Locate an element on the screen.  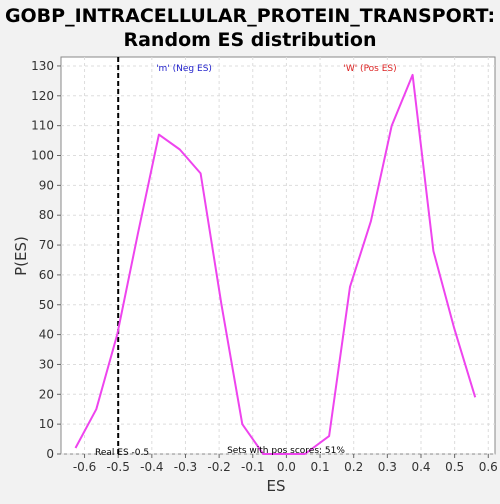
y-tick-label: 50 is located at coordinates (46, 305).